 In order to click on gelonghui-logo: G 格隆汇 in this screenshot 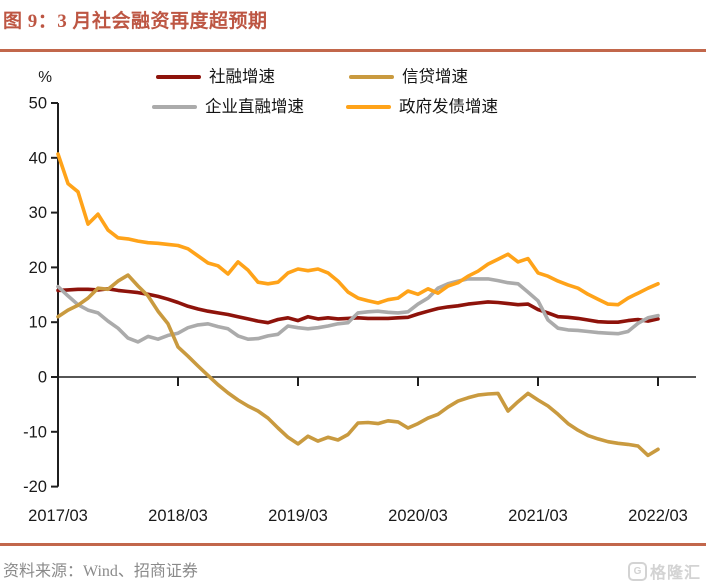, I will do `click(664, 571)`.